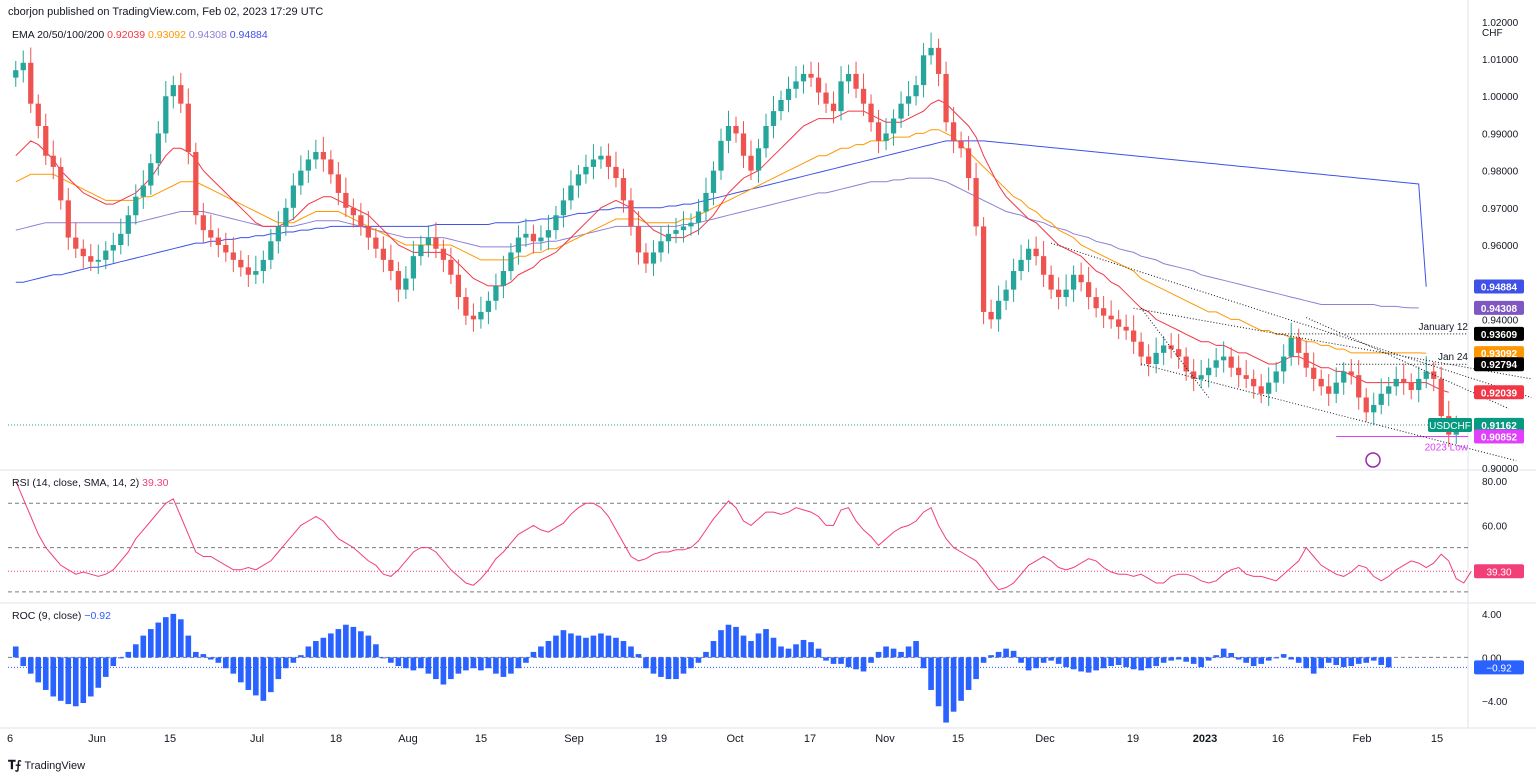  What do you see at coordinates (1373, 460) in the screenshot?
I see `lightning-icon` at bounding box center [1373, 460].